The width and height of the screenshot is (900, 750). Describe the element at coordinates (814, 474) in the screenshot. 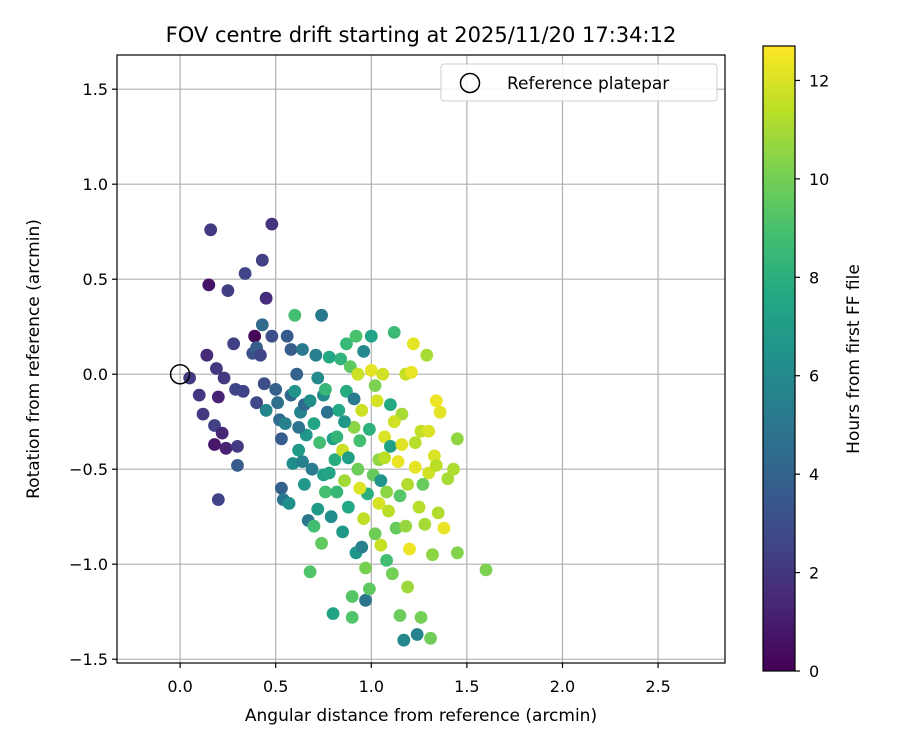

I see `colorbar-tick-label: 4` at that location.